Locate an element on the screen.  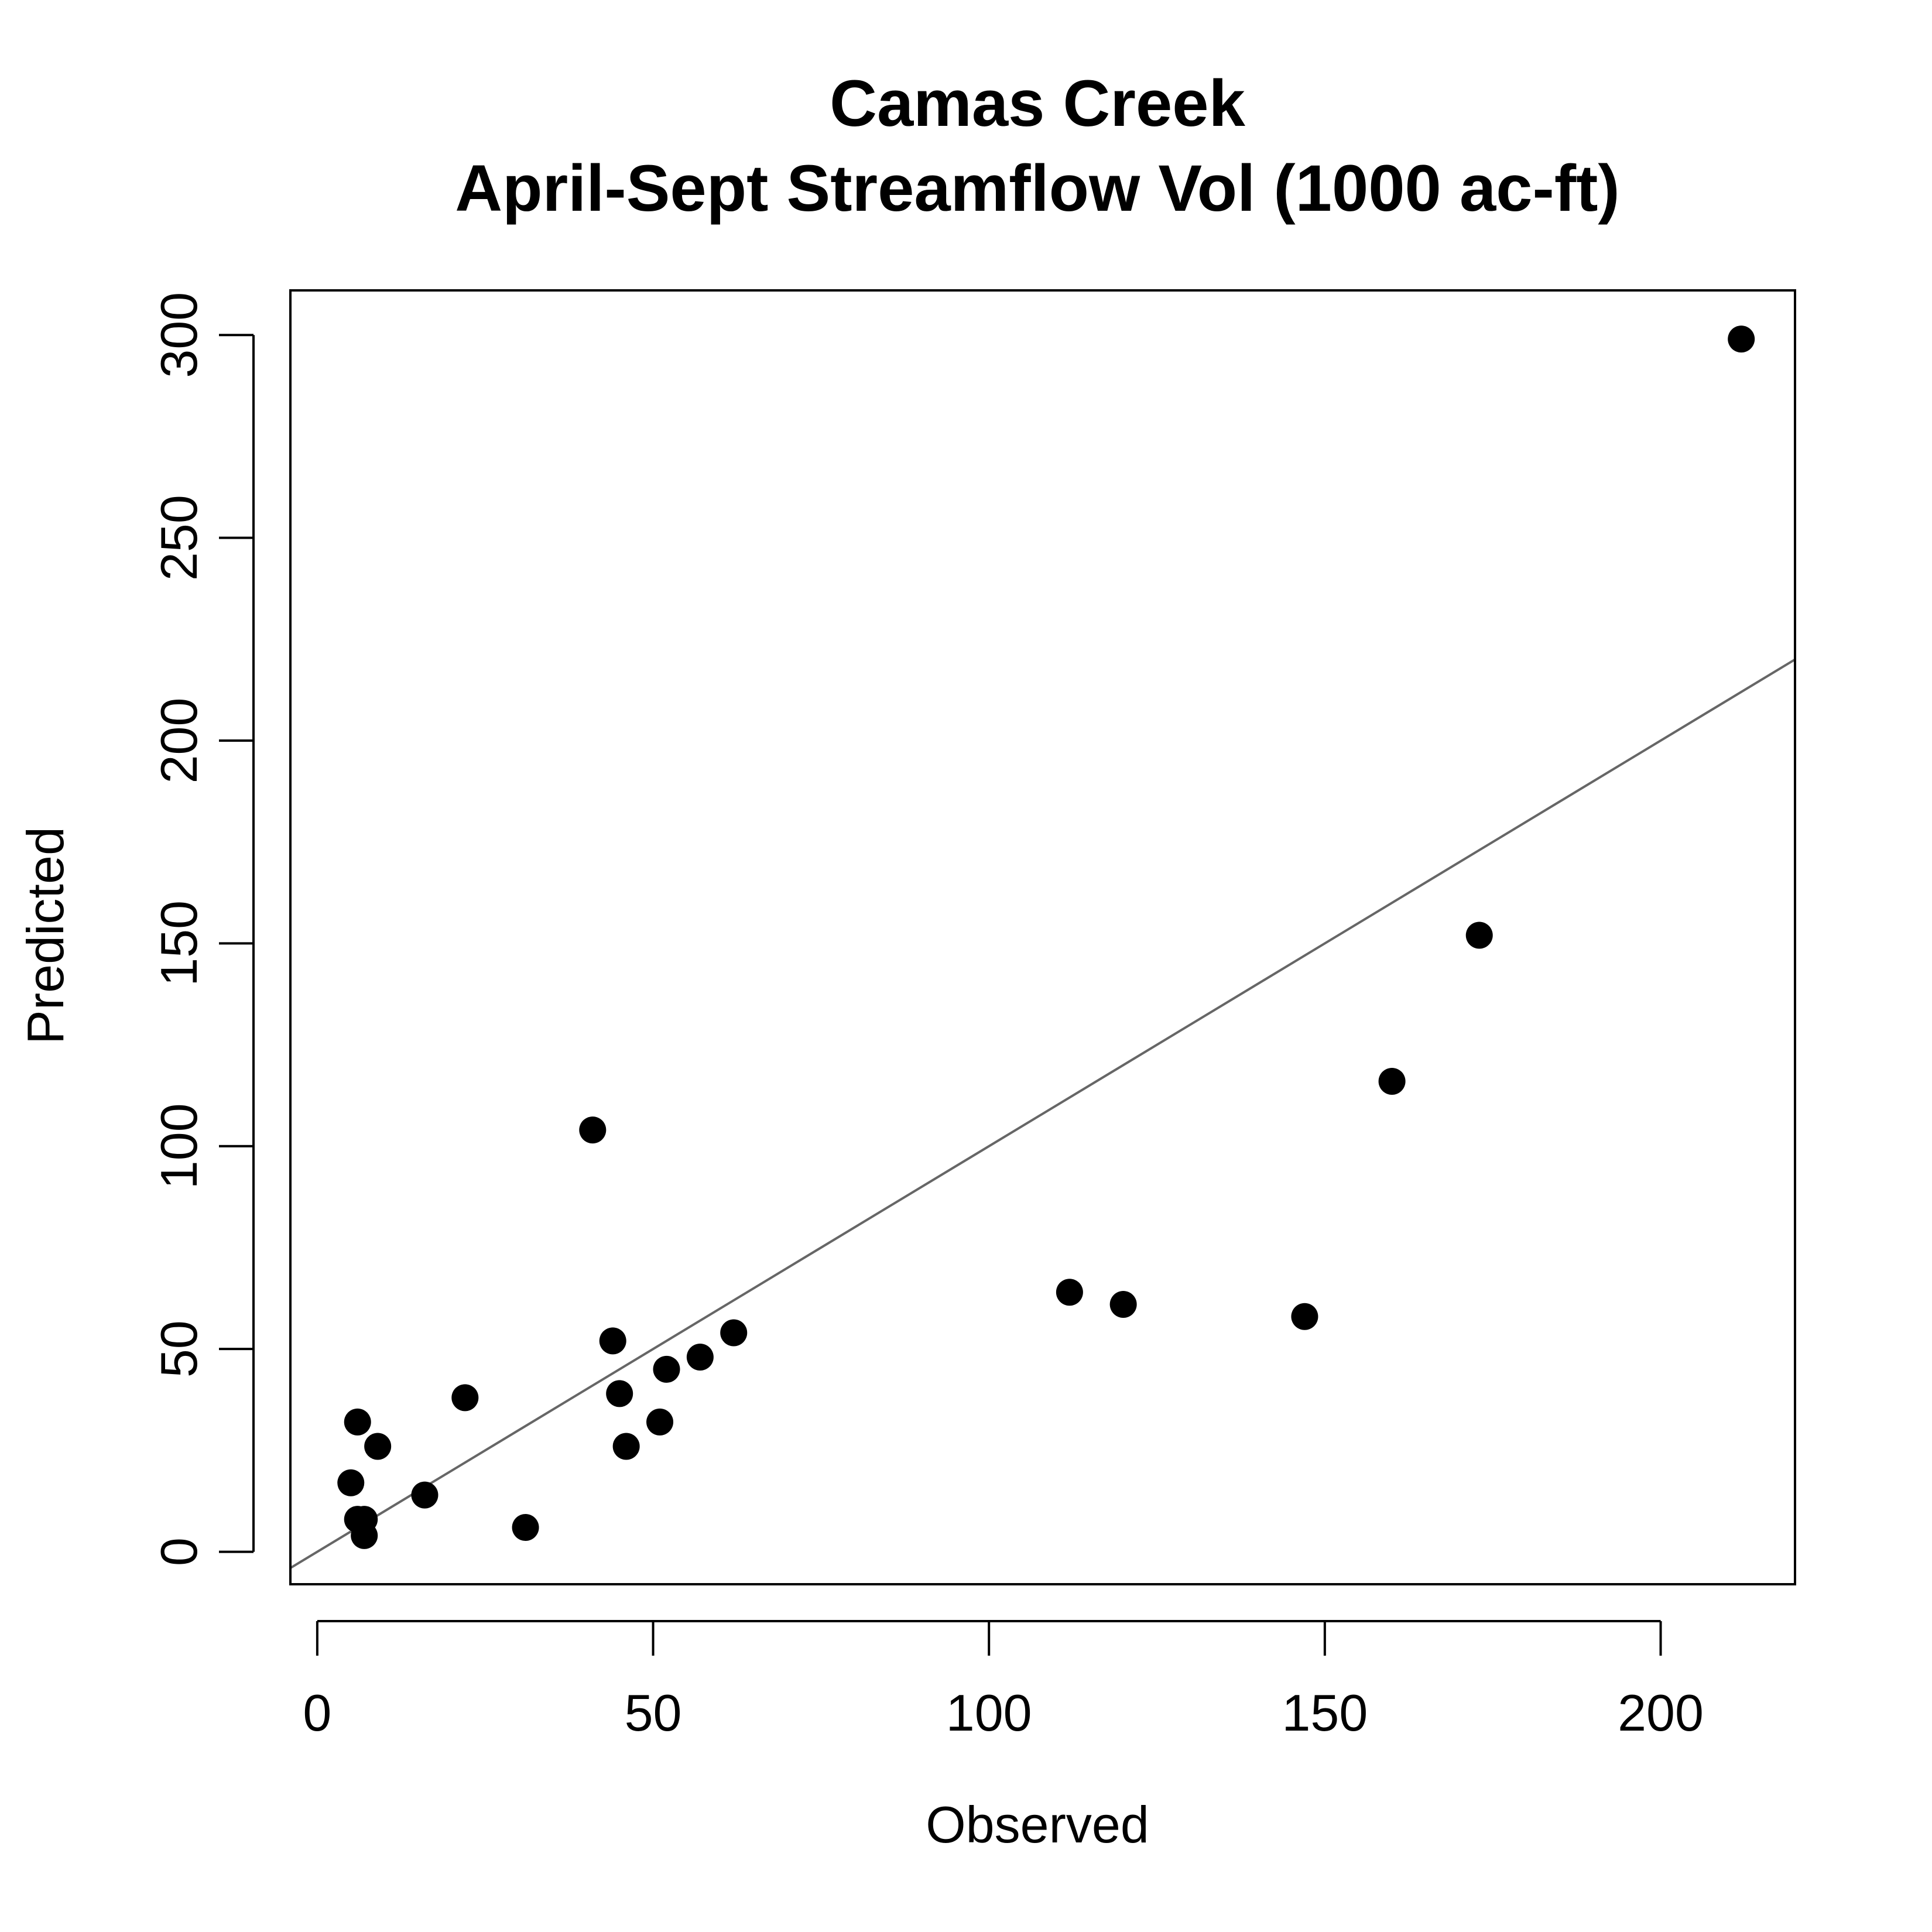
x-tick-label: 150 is located at coordinates (1325, 1713).